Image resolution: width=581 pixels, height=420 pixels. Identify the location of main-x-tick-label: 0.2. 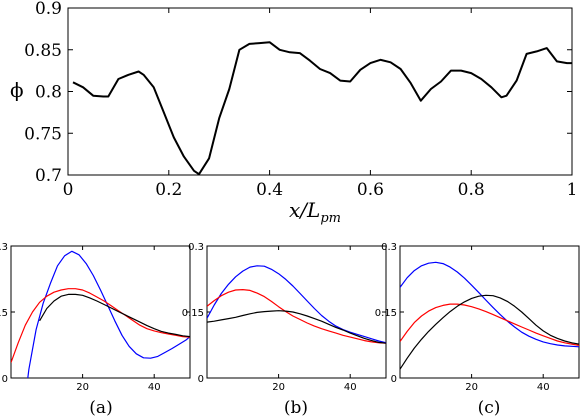
(168, 190).